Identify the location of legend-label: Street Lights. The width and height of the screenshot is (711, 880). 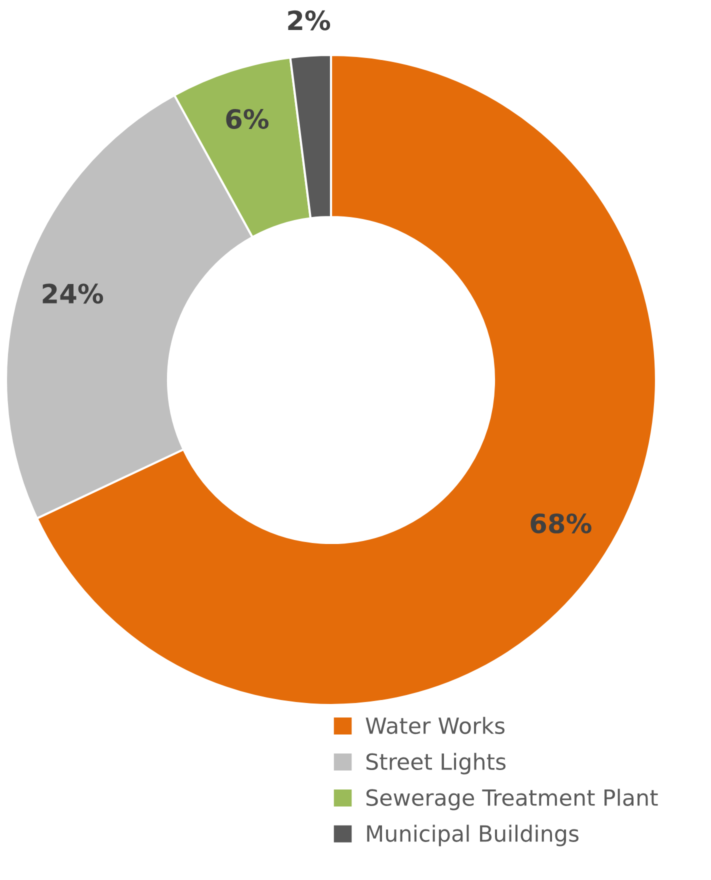
(436, 763).